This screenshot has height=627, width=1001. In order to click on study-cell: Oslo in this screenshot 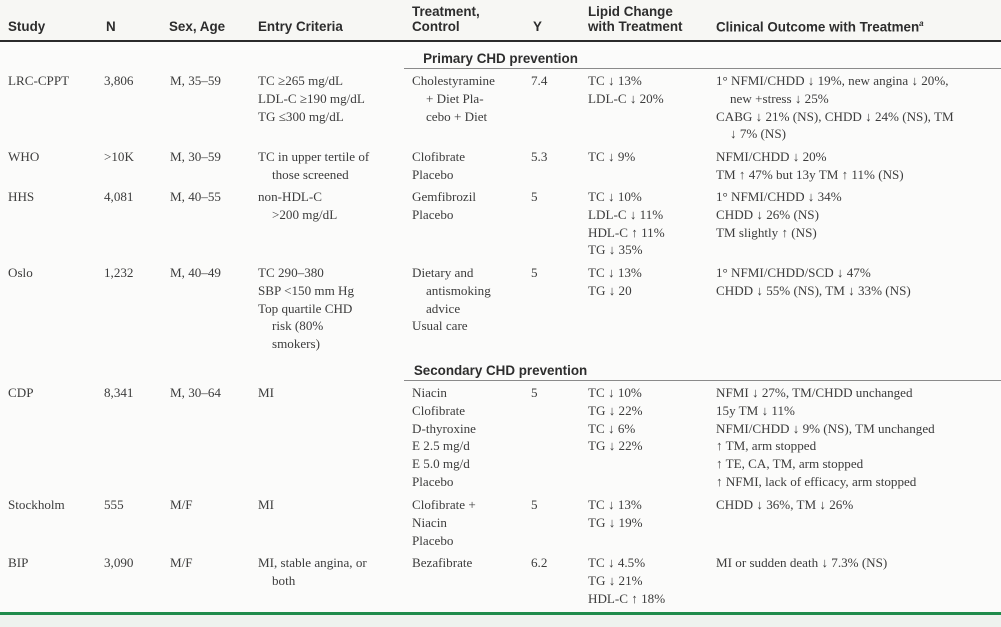, I will do `click(20, 272)`.